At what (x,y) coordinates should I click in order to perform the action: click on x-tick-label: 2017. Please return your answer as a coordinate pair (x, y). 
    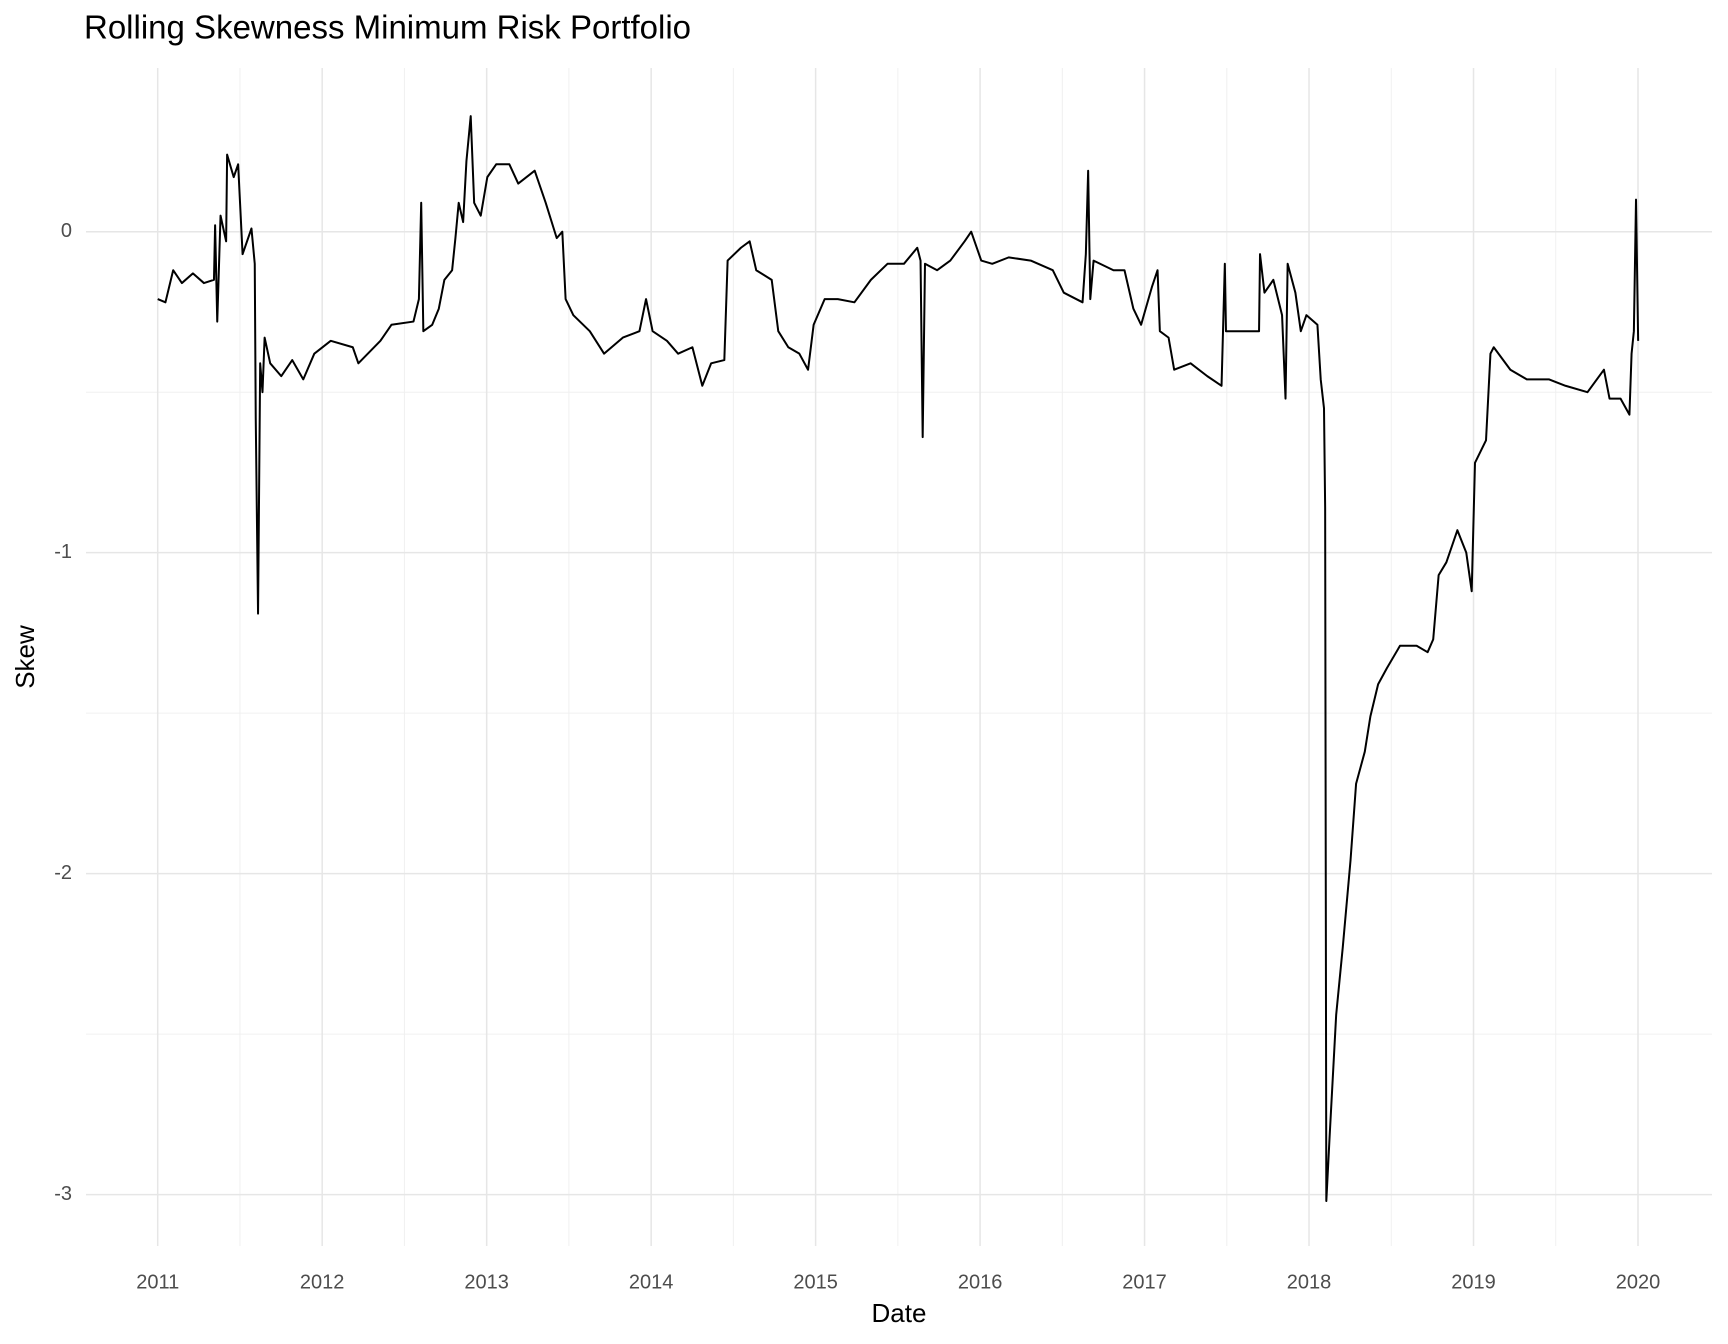
    Looking at the image, I should click on (1144, 1282).